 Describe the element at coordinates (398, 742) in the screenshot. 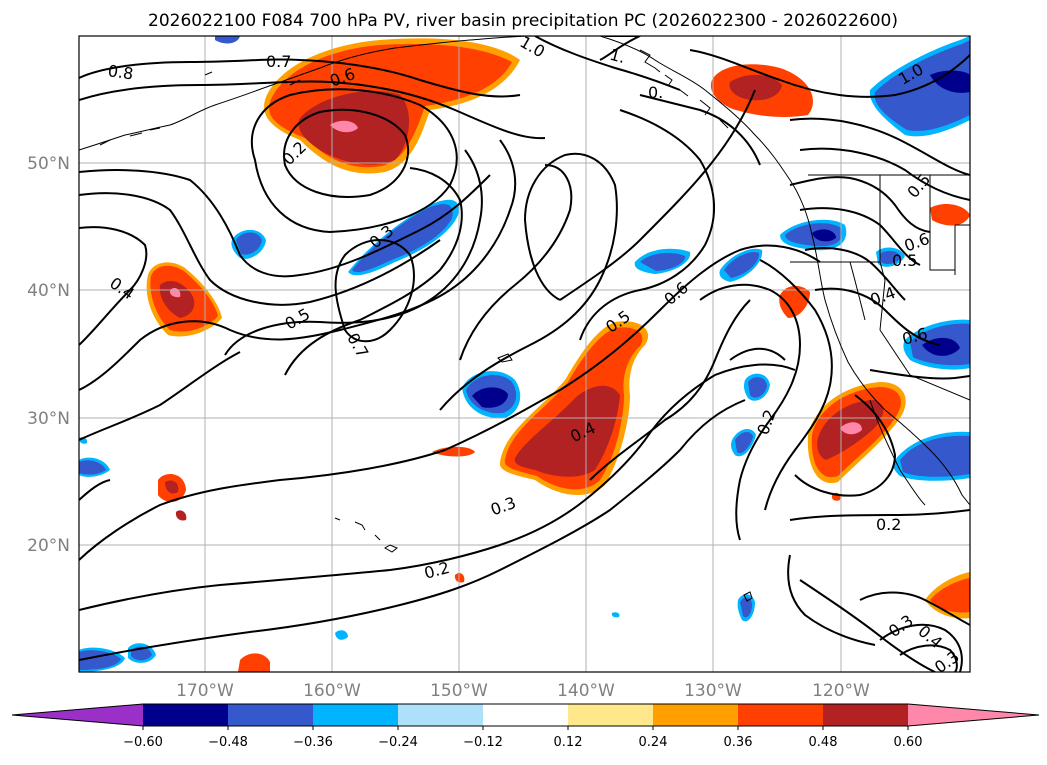

I see `colorbar-tick-label: −0.24` at that location.